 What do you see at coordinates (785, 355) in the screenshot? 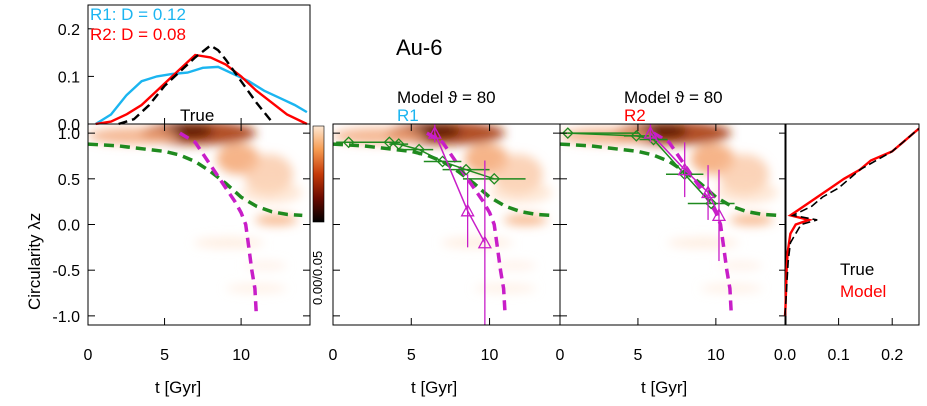
I see `right-x-tick-label: 0.0` at bounding box center [785, 355].